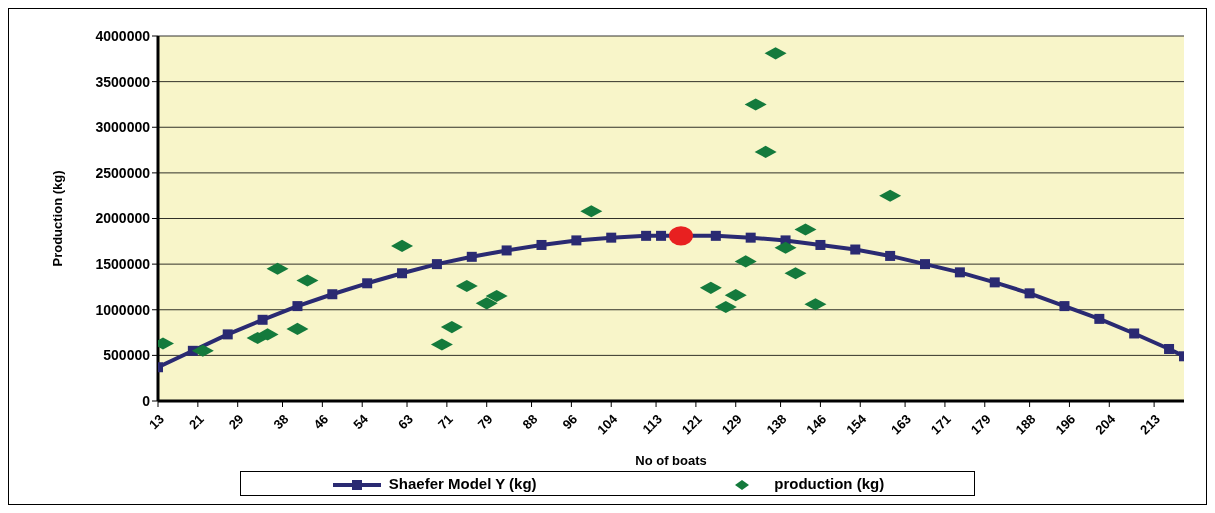  I want to click on x-tick-label: 113, so click(652, 424).